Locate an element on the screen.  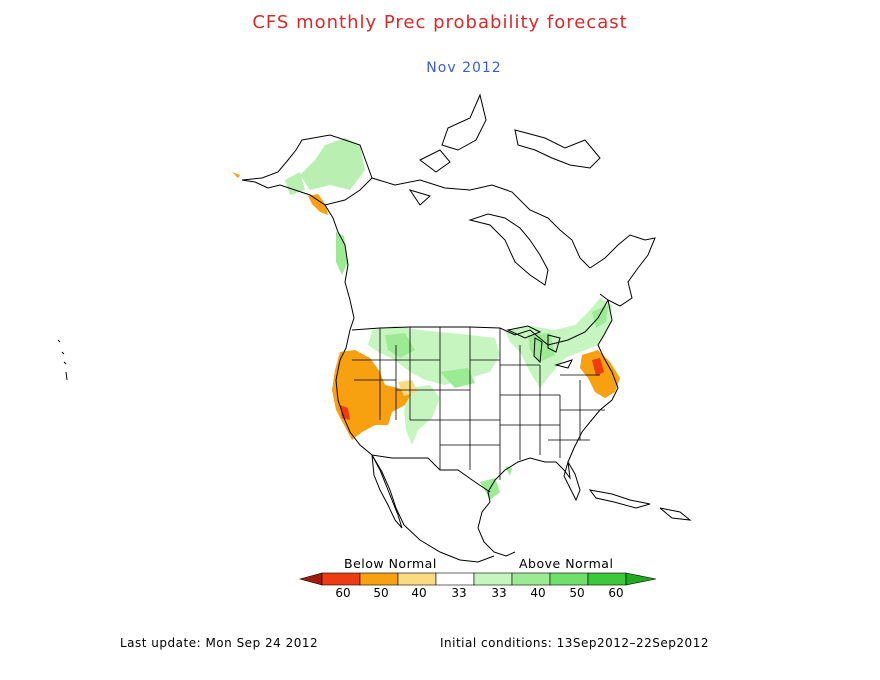
coast-arctic is located at coordinates (481, 223).